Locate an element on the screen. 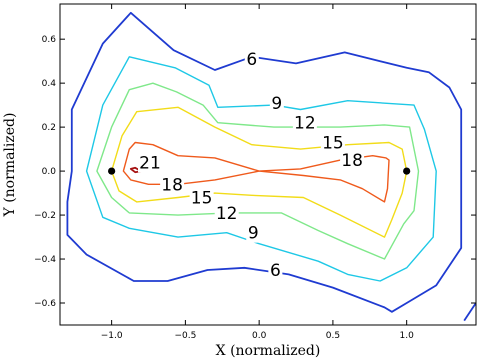  contour-label-9-lower-bg is located at coordinates (253, 232).